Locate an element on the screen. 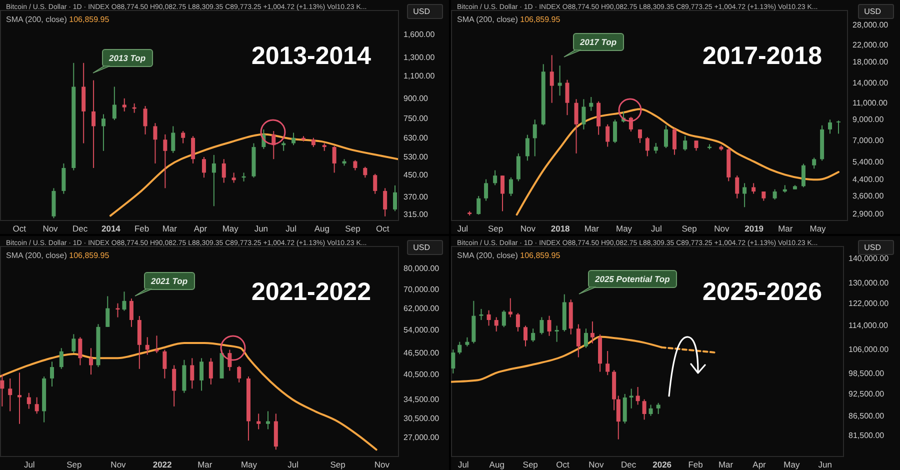 This screenshot has width=900, height=470. text: 2013-2014 is located at coordinates (311, 56).